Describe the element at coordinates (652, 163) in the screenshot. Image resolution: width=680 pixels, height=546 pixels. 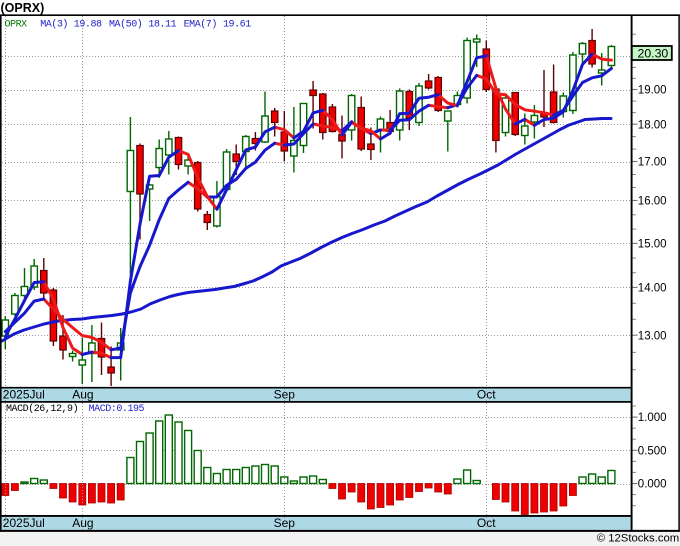
I see `svg-text: 17.00` at that location.